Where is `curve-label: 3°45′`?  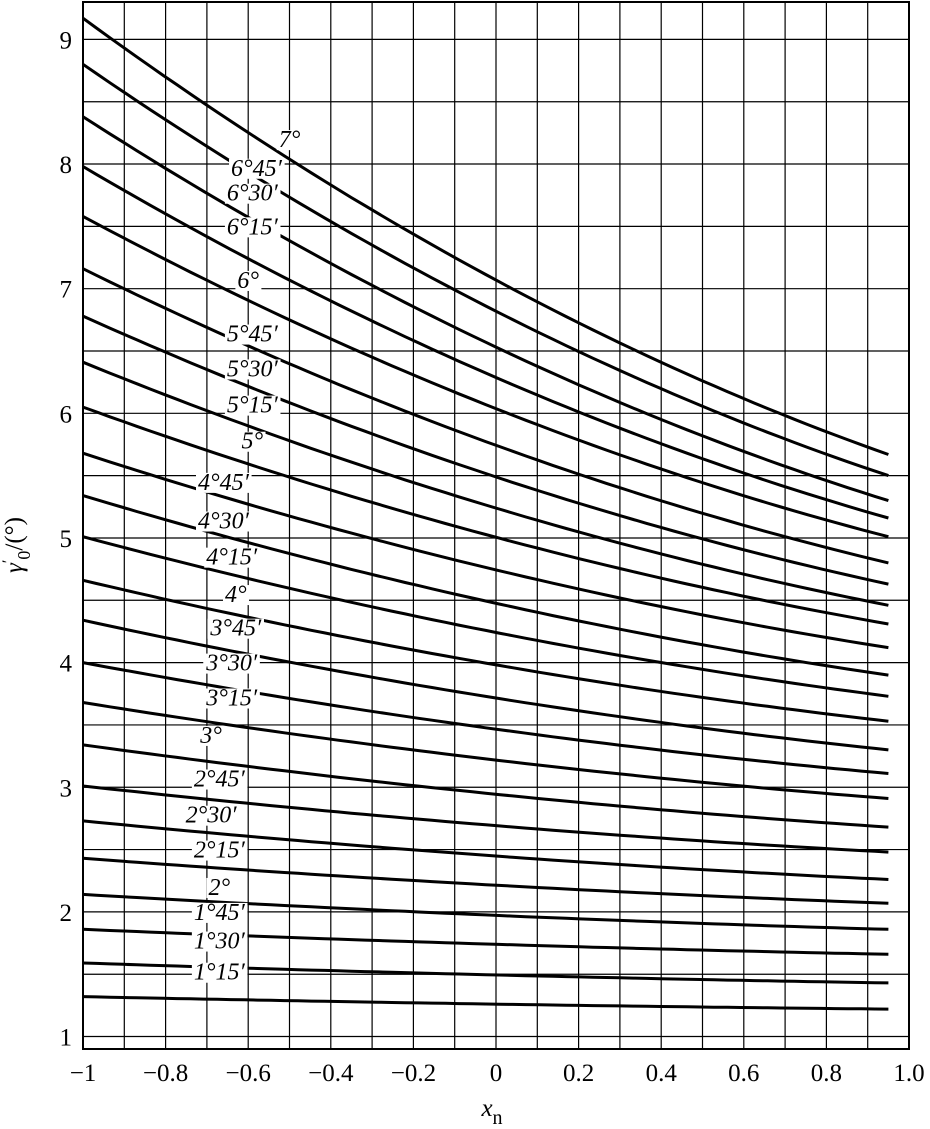 curve-label: 3°45′ is located at coordinates (235, 629).